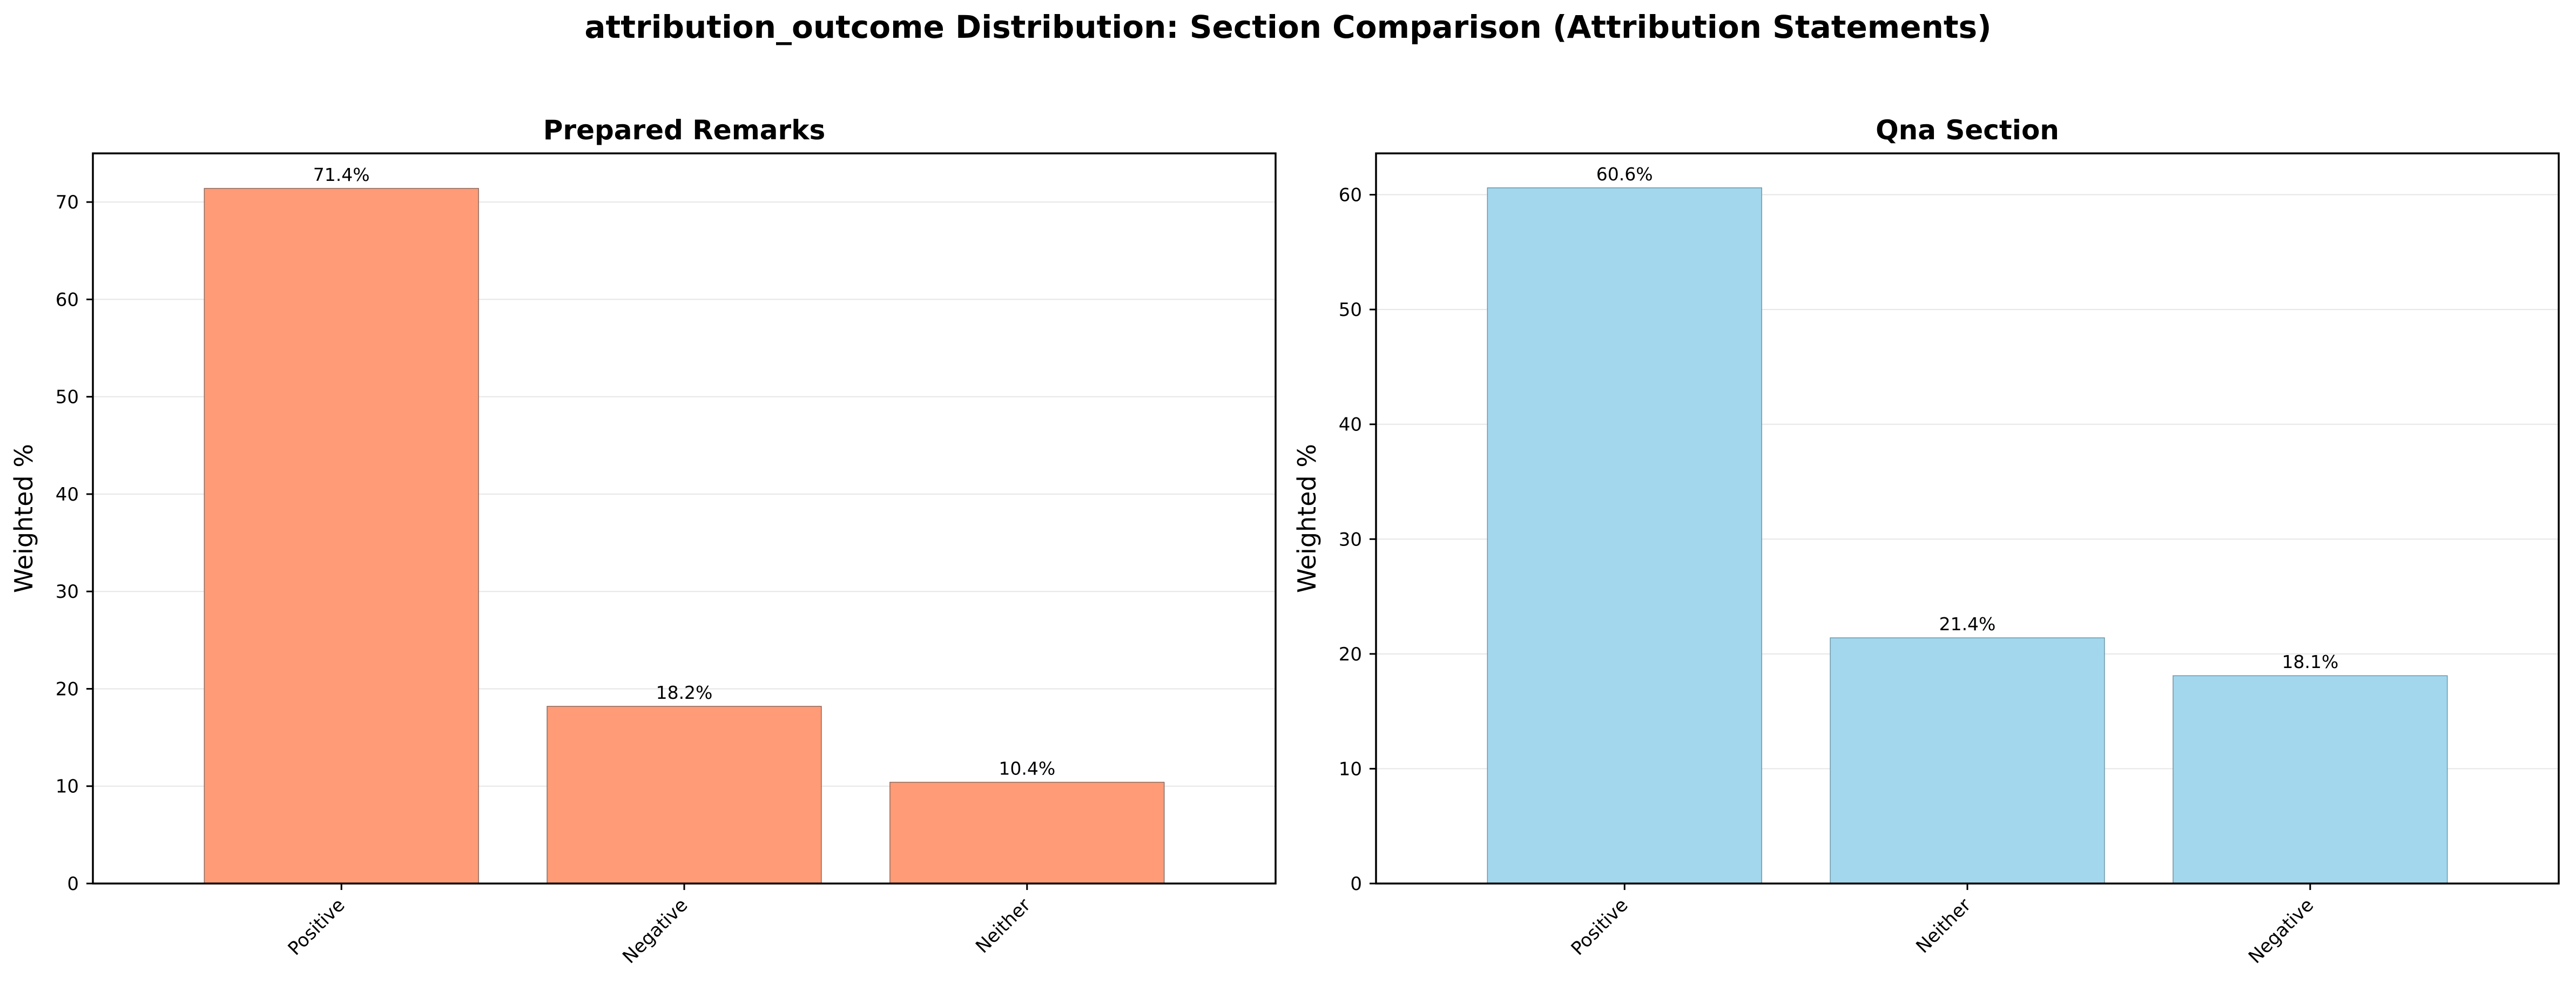  Describe the element at coordinates (1967, 130) in the screenshot. I see `chart-title: Qna Section` at that location.